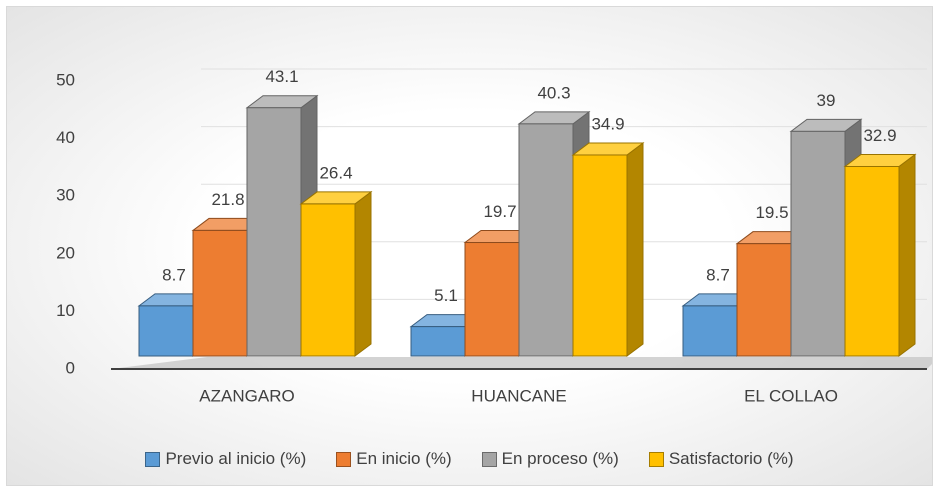 This screenshot has width=939, height=491. What do you see at coordinates (335, 172) in the screenshot?
I see `value-label: 26.4` at bounding box center [335, 172].